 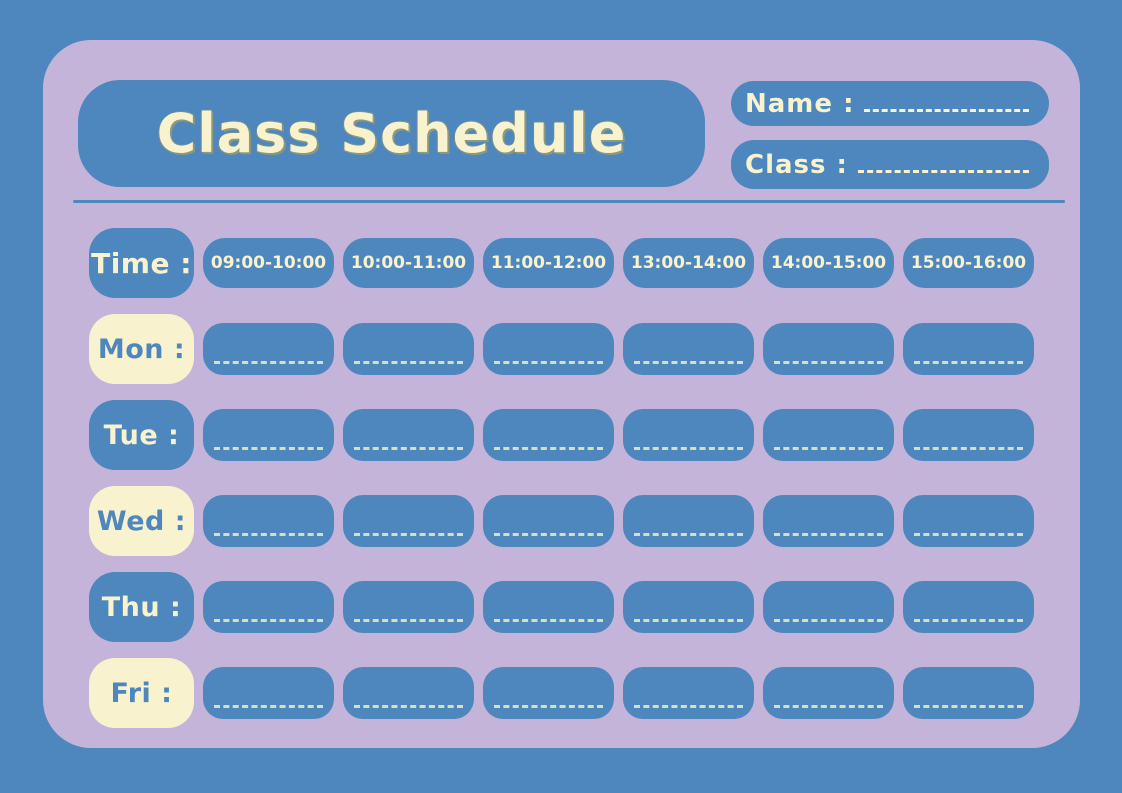 I want to click on day-row-mon: Mon :, so click(x=561, y=349).